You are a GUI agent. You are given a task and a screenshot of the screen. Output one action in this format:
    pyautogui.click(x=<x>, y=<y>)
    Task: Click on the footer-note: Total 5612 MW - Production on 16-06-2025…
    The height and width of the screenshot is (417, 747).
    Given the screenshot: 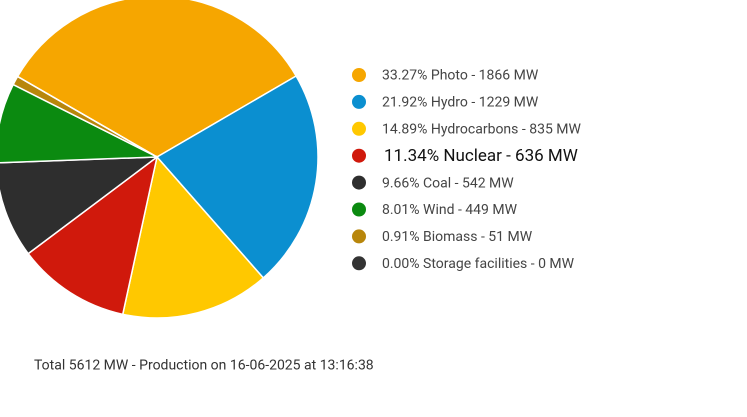 What is the action you would take?
    pyautogui.click(x=204, y=366)
    